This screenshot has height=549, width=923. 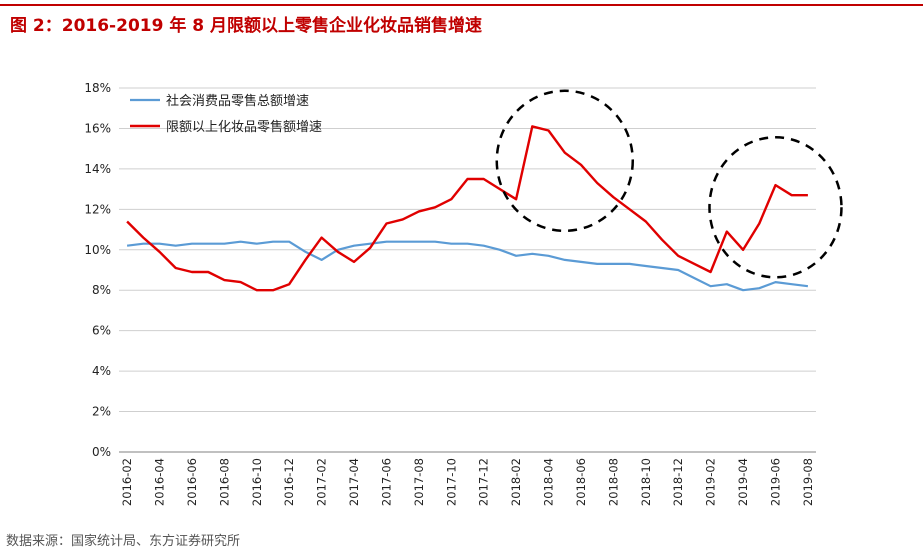 I want to click on x-tick-label: 2016-06, so click(x=192, y=482).